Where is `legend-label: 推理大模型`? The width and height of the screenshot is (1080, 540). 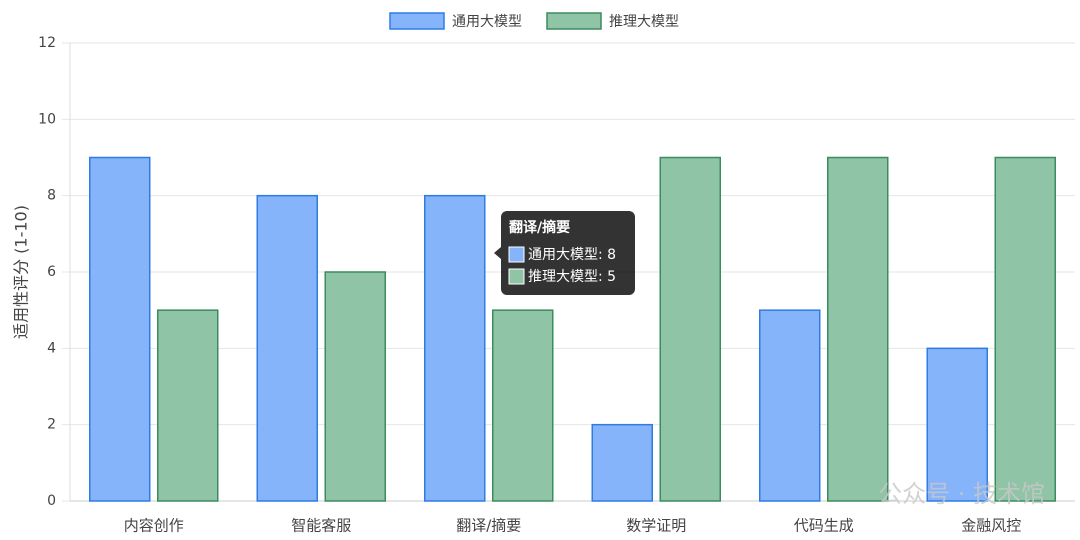
legend-label: 推理大模型 is located at coordinates (644, 22).